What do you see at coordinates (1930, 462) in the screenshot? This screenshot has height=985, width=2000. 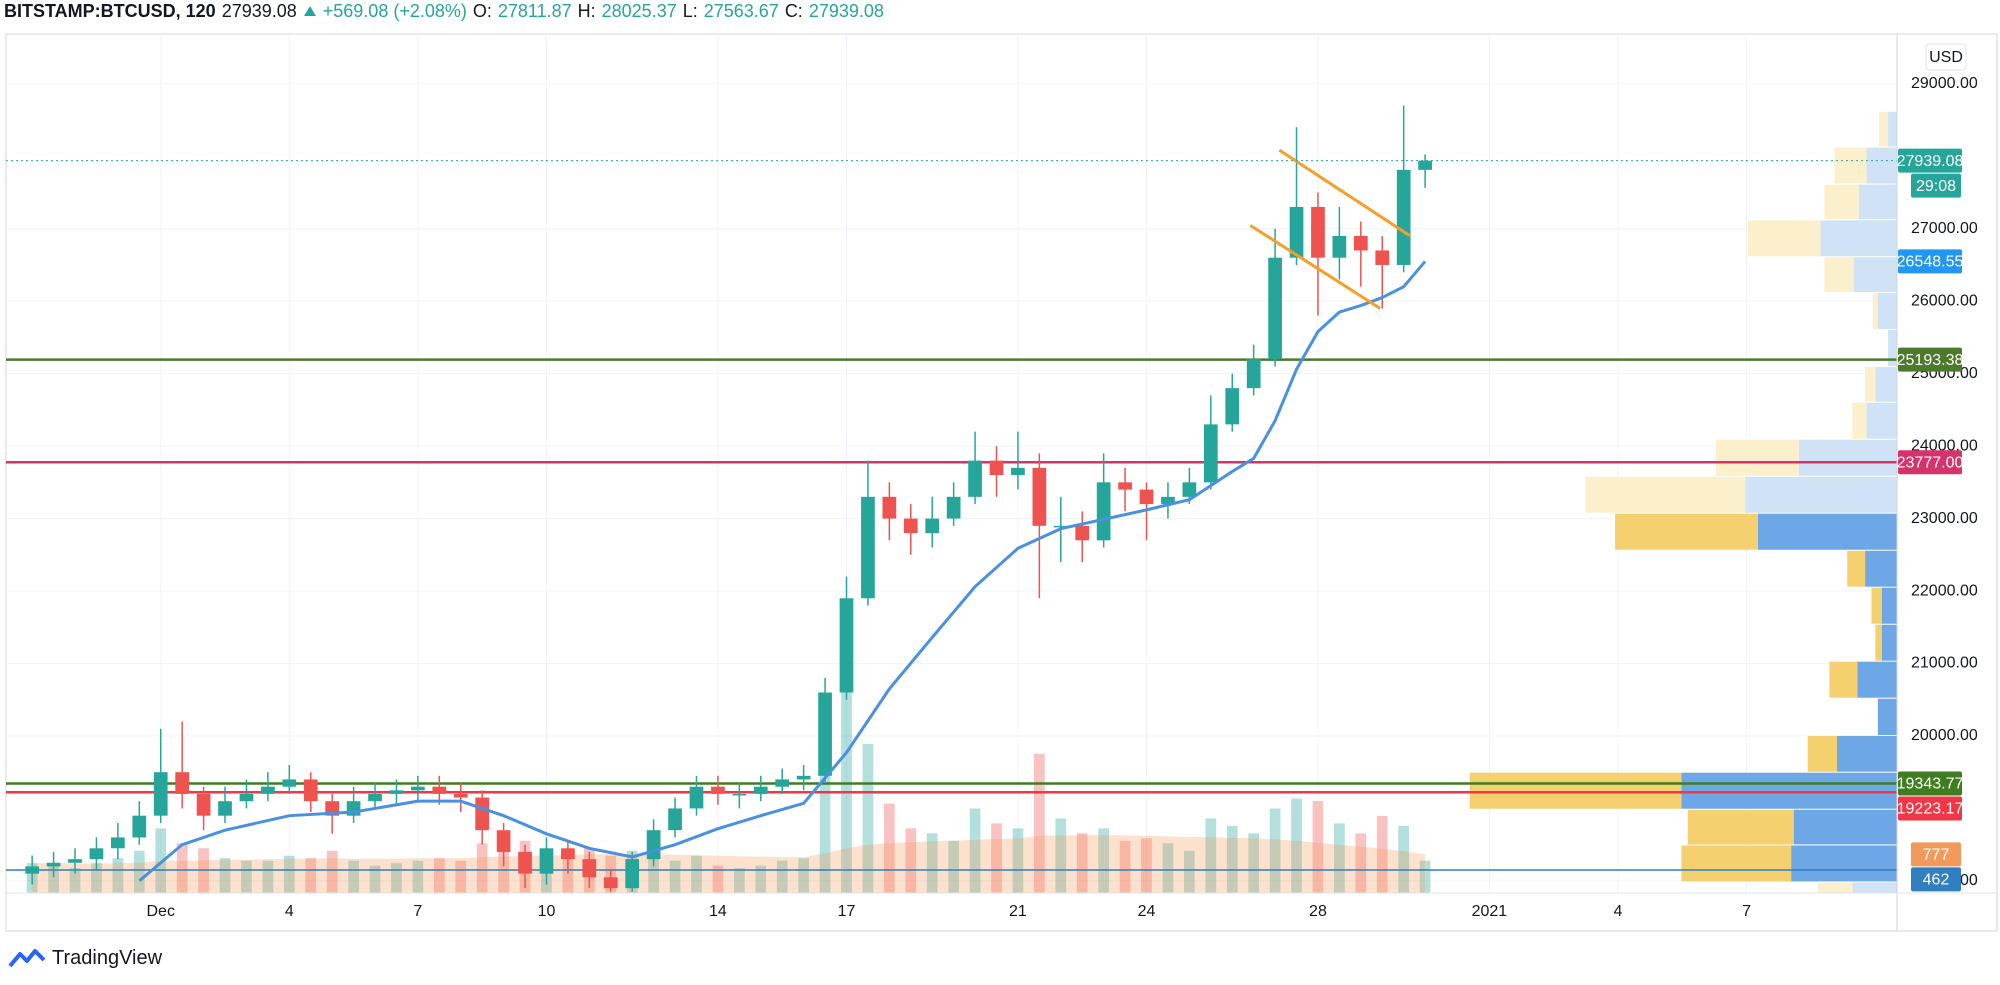 I see `level-tag: 23777.00` at bounding box center [1930, 462].